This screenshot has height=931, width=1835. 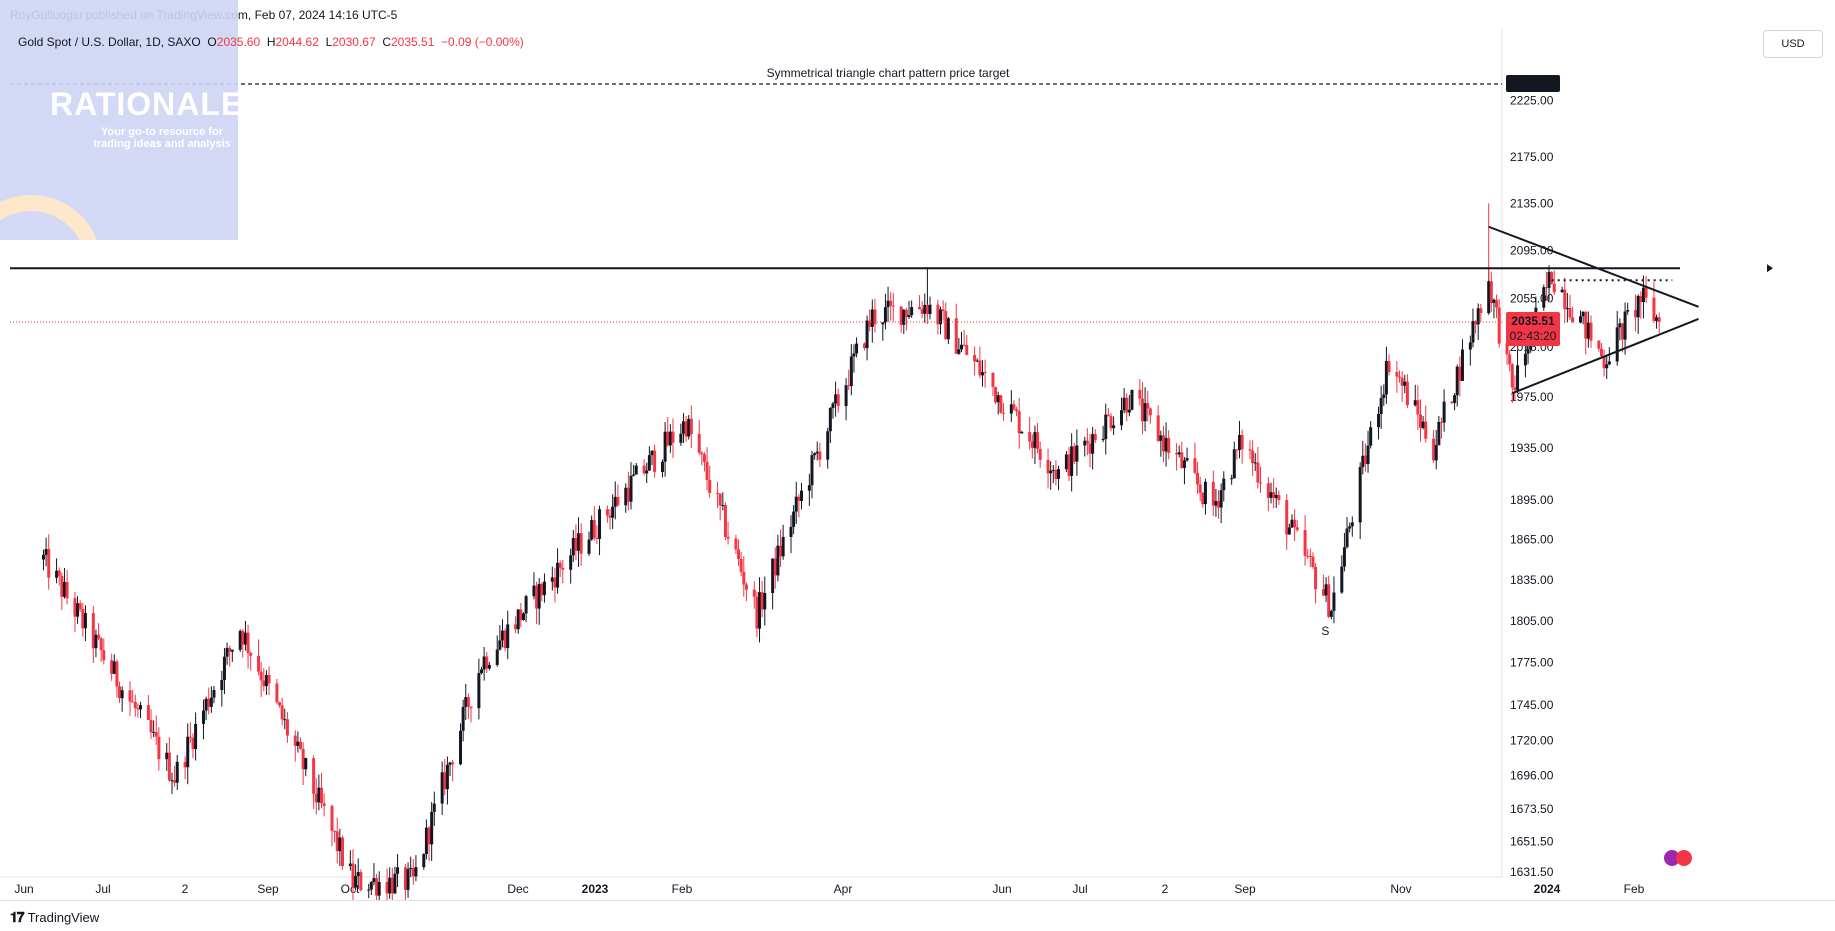 I want to click on currency-button: USD, so click(x=1793, y=44).